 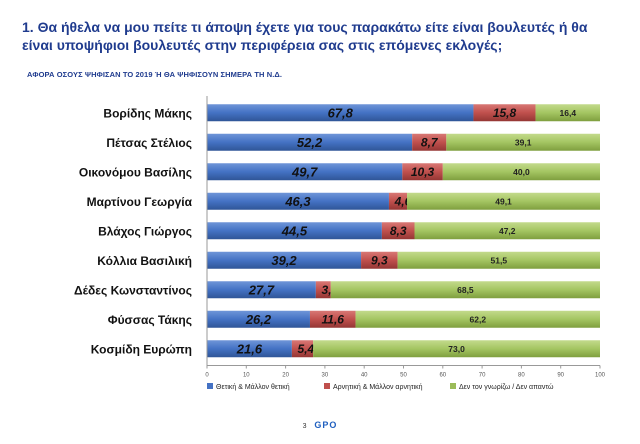 I want to click on data-label-positive: 67,8, so click(x=341, y=112).